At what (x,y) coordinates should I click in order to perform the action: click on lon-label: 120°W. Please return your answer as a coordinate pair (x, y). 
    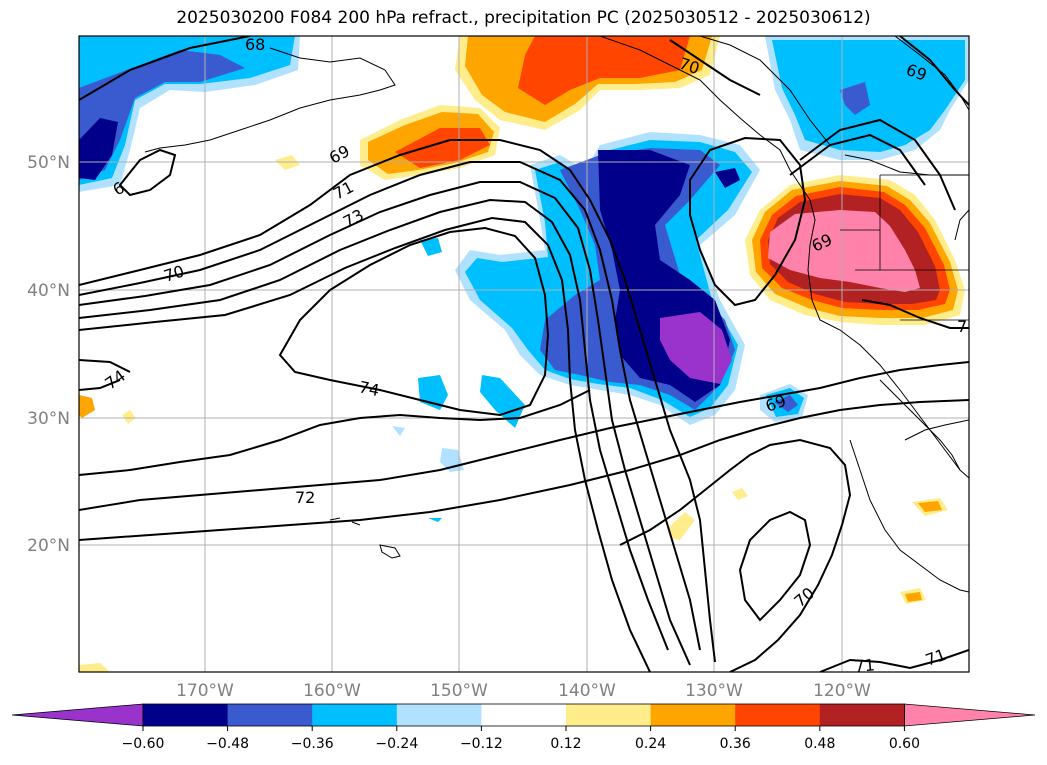
    Looking at the image, I should click on (842, 691).